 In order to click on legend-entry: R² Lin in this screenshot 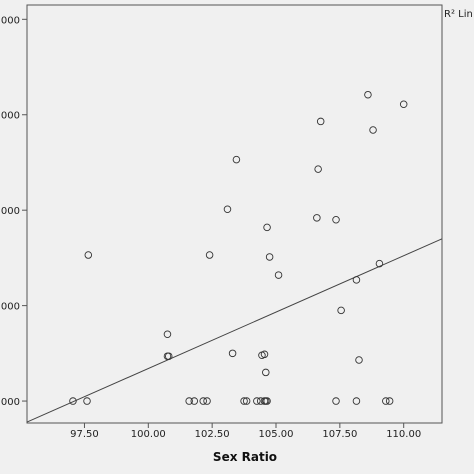, I will do `click(458, 14)`.